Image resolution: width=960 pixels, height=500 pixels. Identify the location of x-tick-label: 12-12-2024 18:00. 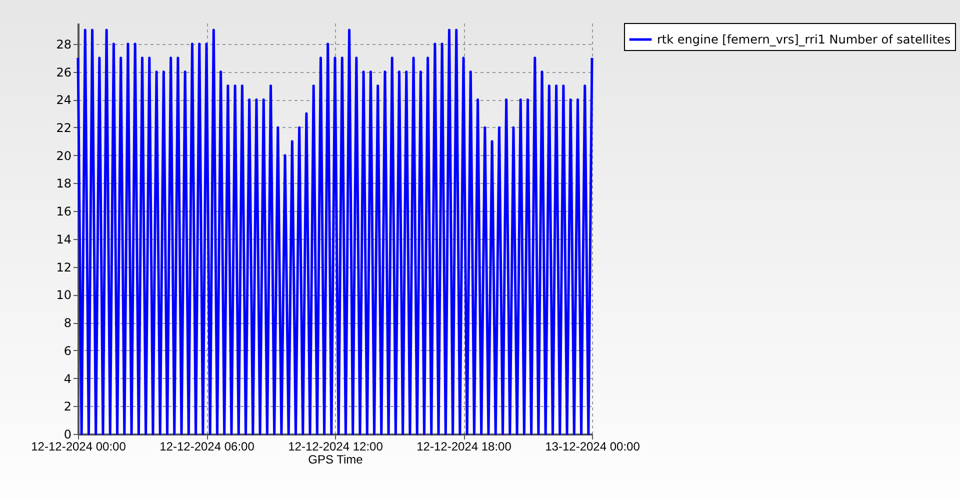
(464, 447).